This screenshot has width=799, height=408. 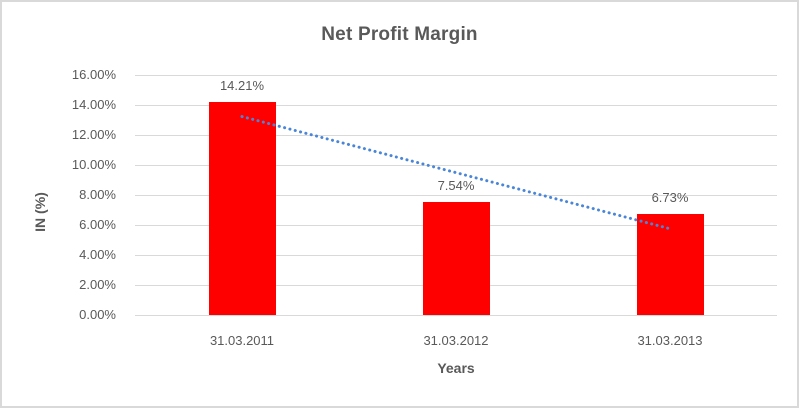 I want to click on y-tick-label: 10.00%, so click(x=93, y=164).